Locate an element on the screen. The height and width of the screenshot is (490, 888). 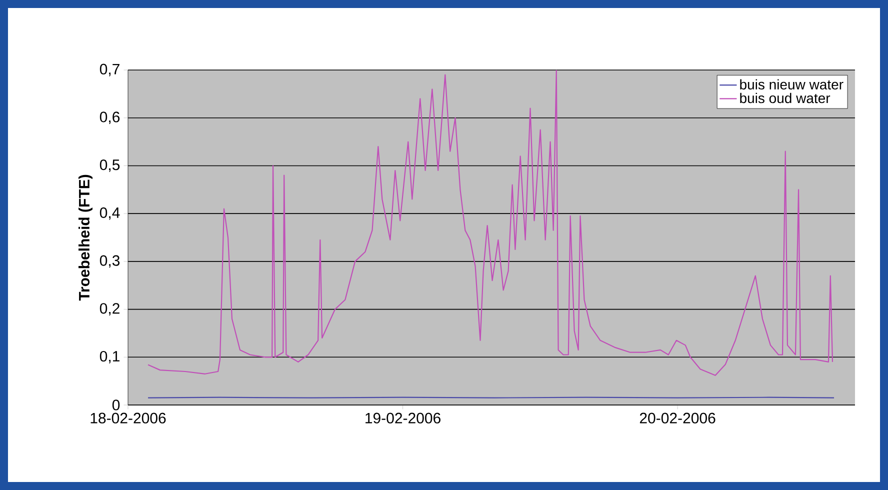
y-tick-label: 0 is located at coordinates (116, 405).